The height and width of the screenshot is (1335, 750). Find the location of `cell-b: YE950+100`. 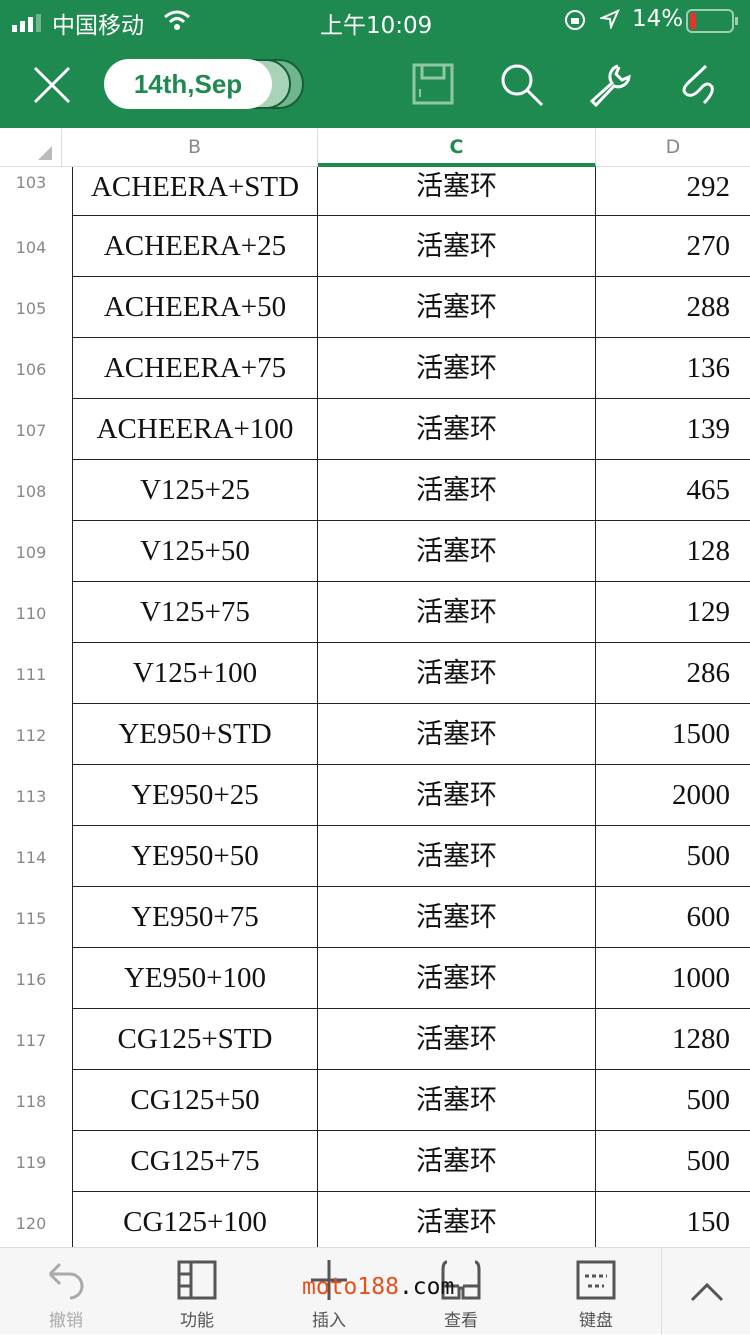

cell-b: YE950+100 is located at coordinates (195, 978).